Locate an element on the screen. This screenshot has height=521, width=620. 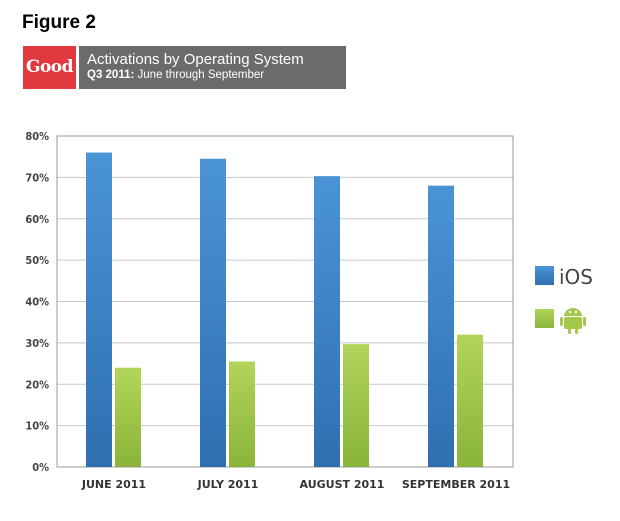
chart-title: Activations by Operating System is located at coordinates (195, 59).